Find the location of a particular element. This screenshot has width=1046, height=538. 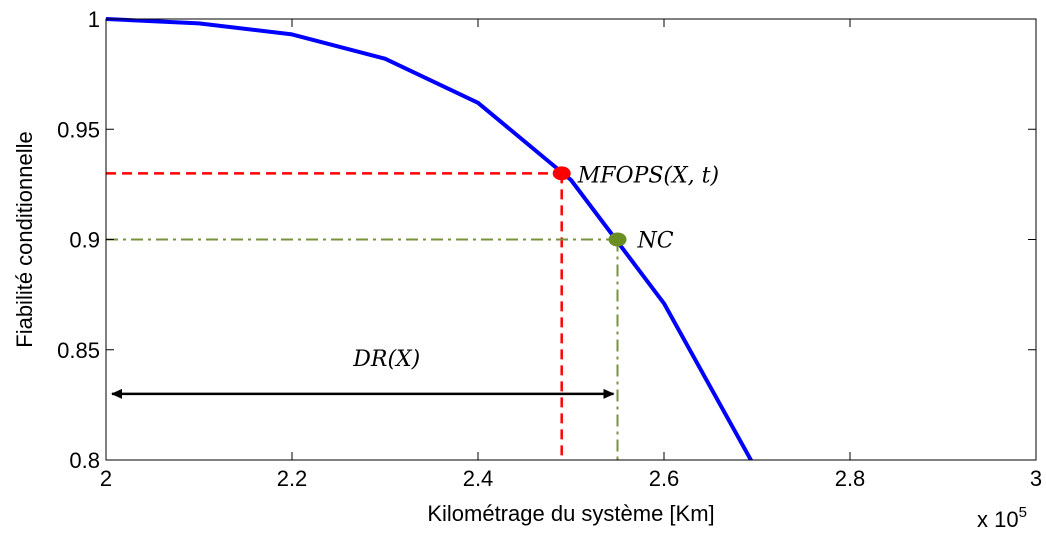

x-tick-label: 2.4 is located at coordinates (478, 478).